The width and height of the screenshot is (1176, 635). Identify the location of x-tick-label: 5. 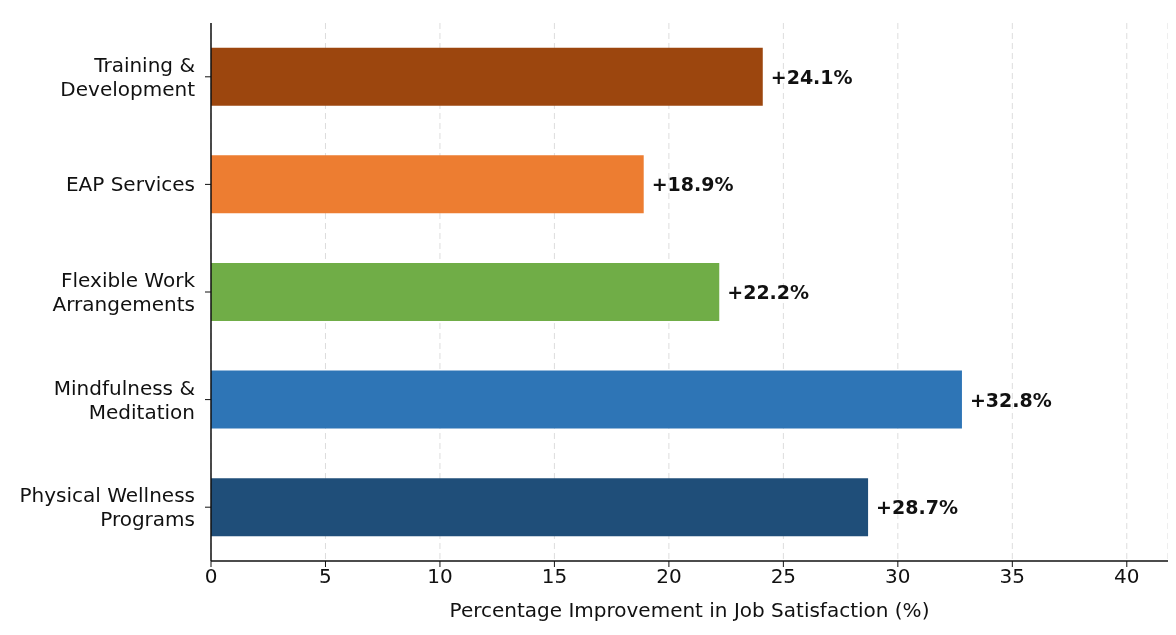
(325, 576).